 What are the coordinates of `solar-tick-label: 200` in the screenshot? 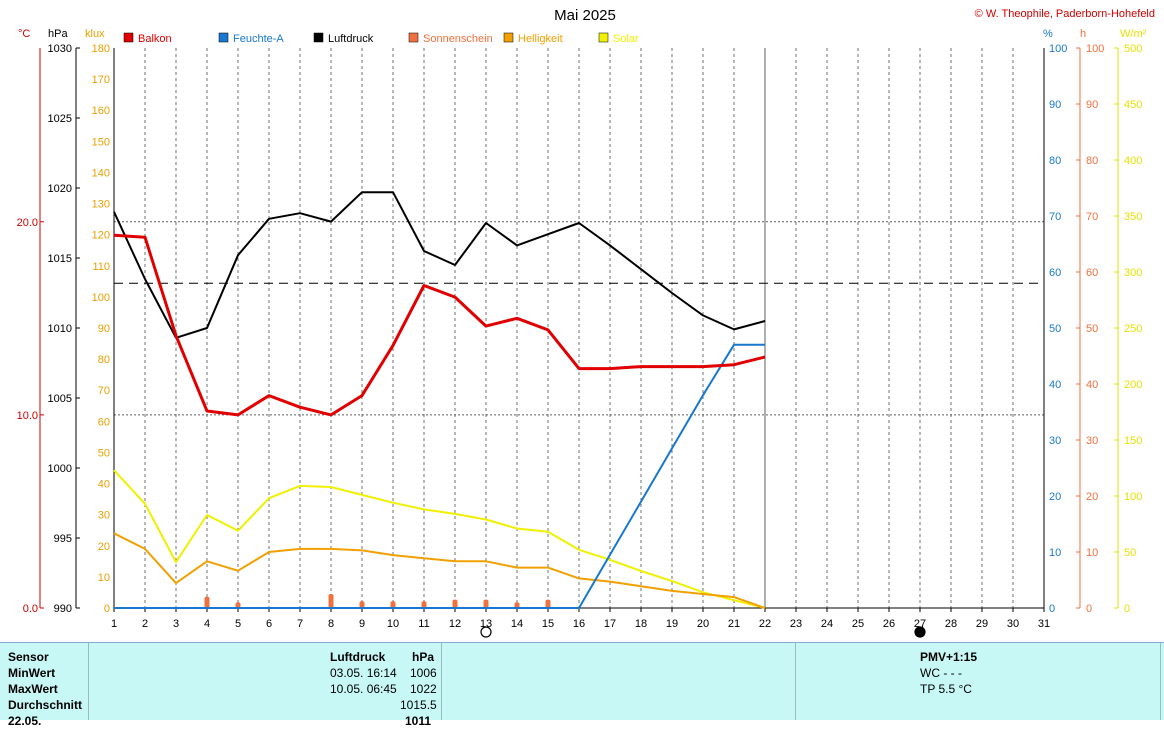 It's located at (1133, 385).